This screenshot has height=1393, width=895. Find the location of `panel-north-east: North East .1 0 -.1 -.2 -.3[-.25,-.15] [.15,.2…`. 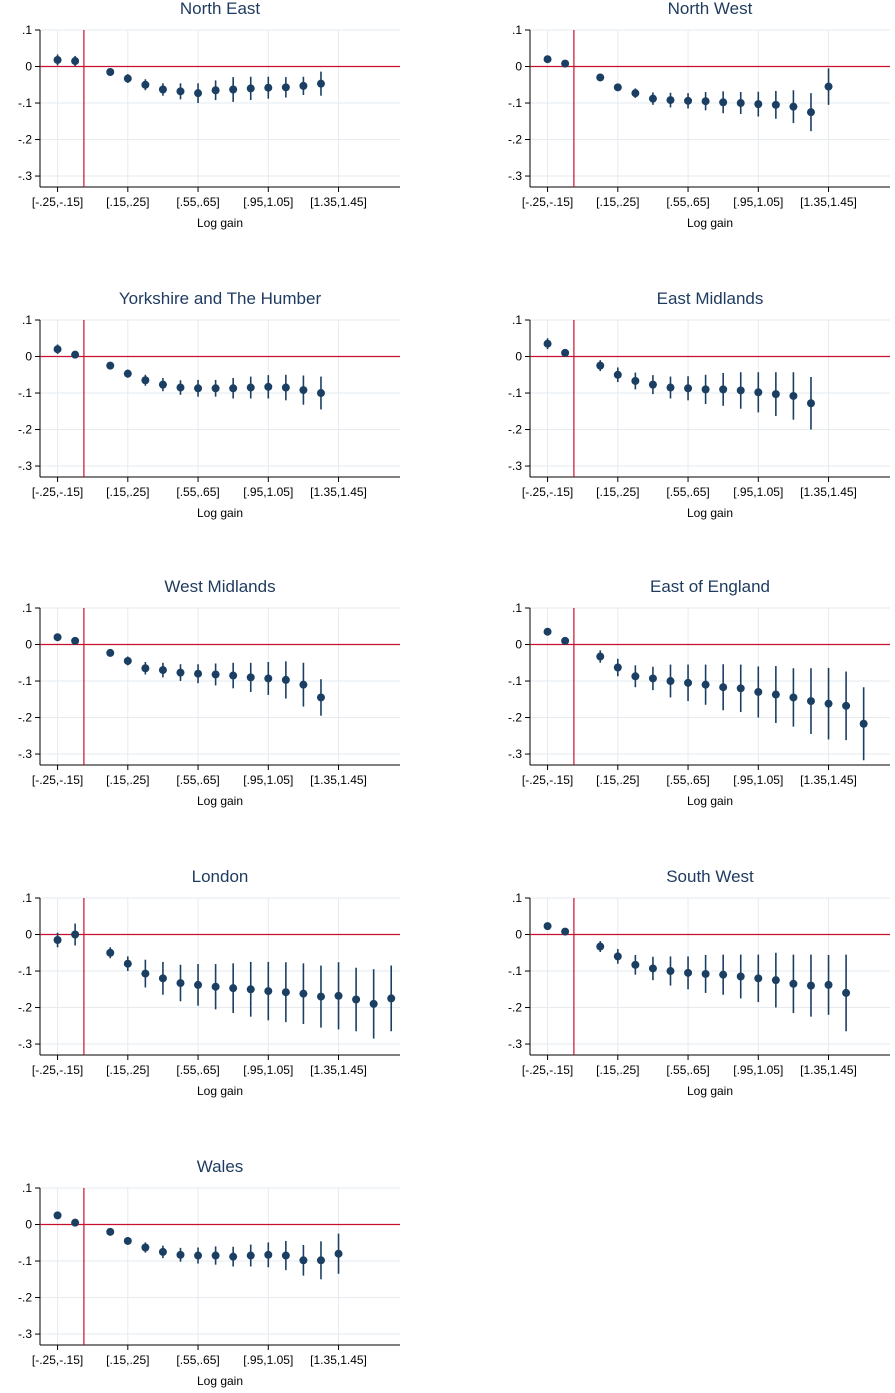

panel-north-east: North East .1 0 -.1 -.2 -.3[-.25,-.15] [.15,.2… is located at coordinates (209, 115).